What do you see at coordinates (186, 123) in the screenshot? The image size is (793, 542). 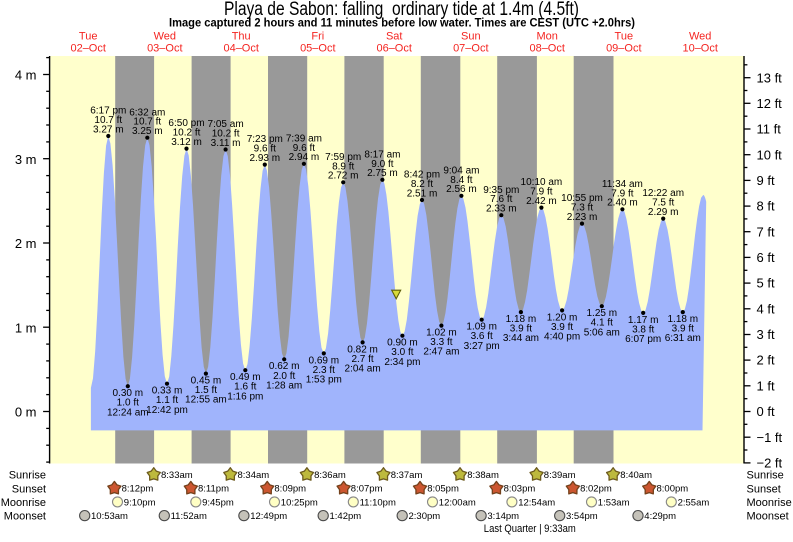 I see `svg-text: 6:50 pm` at bounding box center [186, 123].